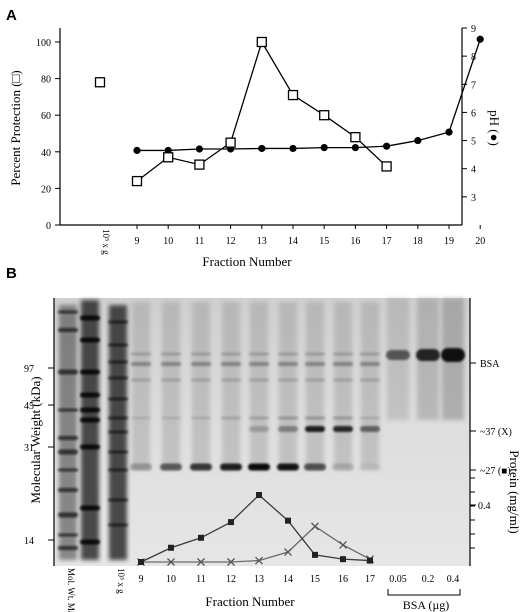 The image size is (520, 612). What do you see at coordinates (29, 406) in the screenshot?
I see `mw-tick-label: 45` at bounding box center [29, 406].